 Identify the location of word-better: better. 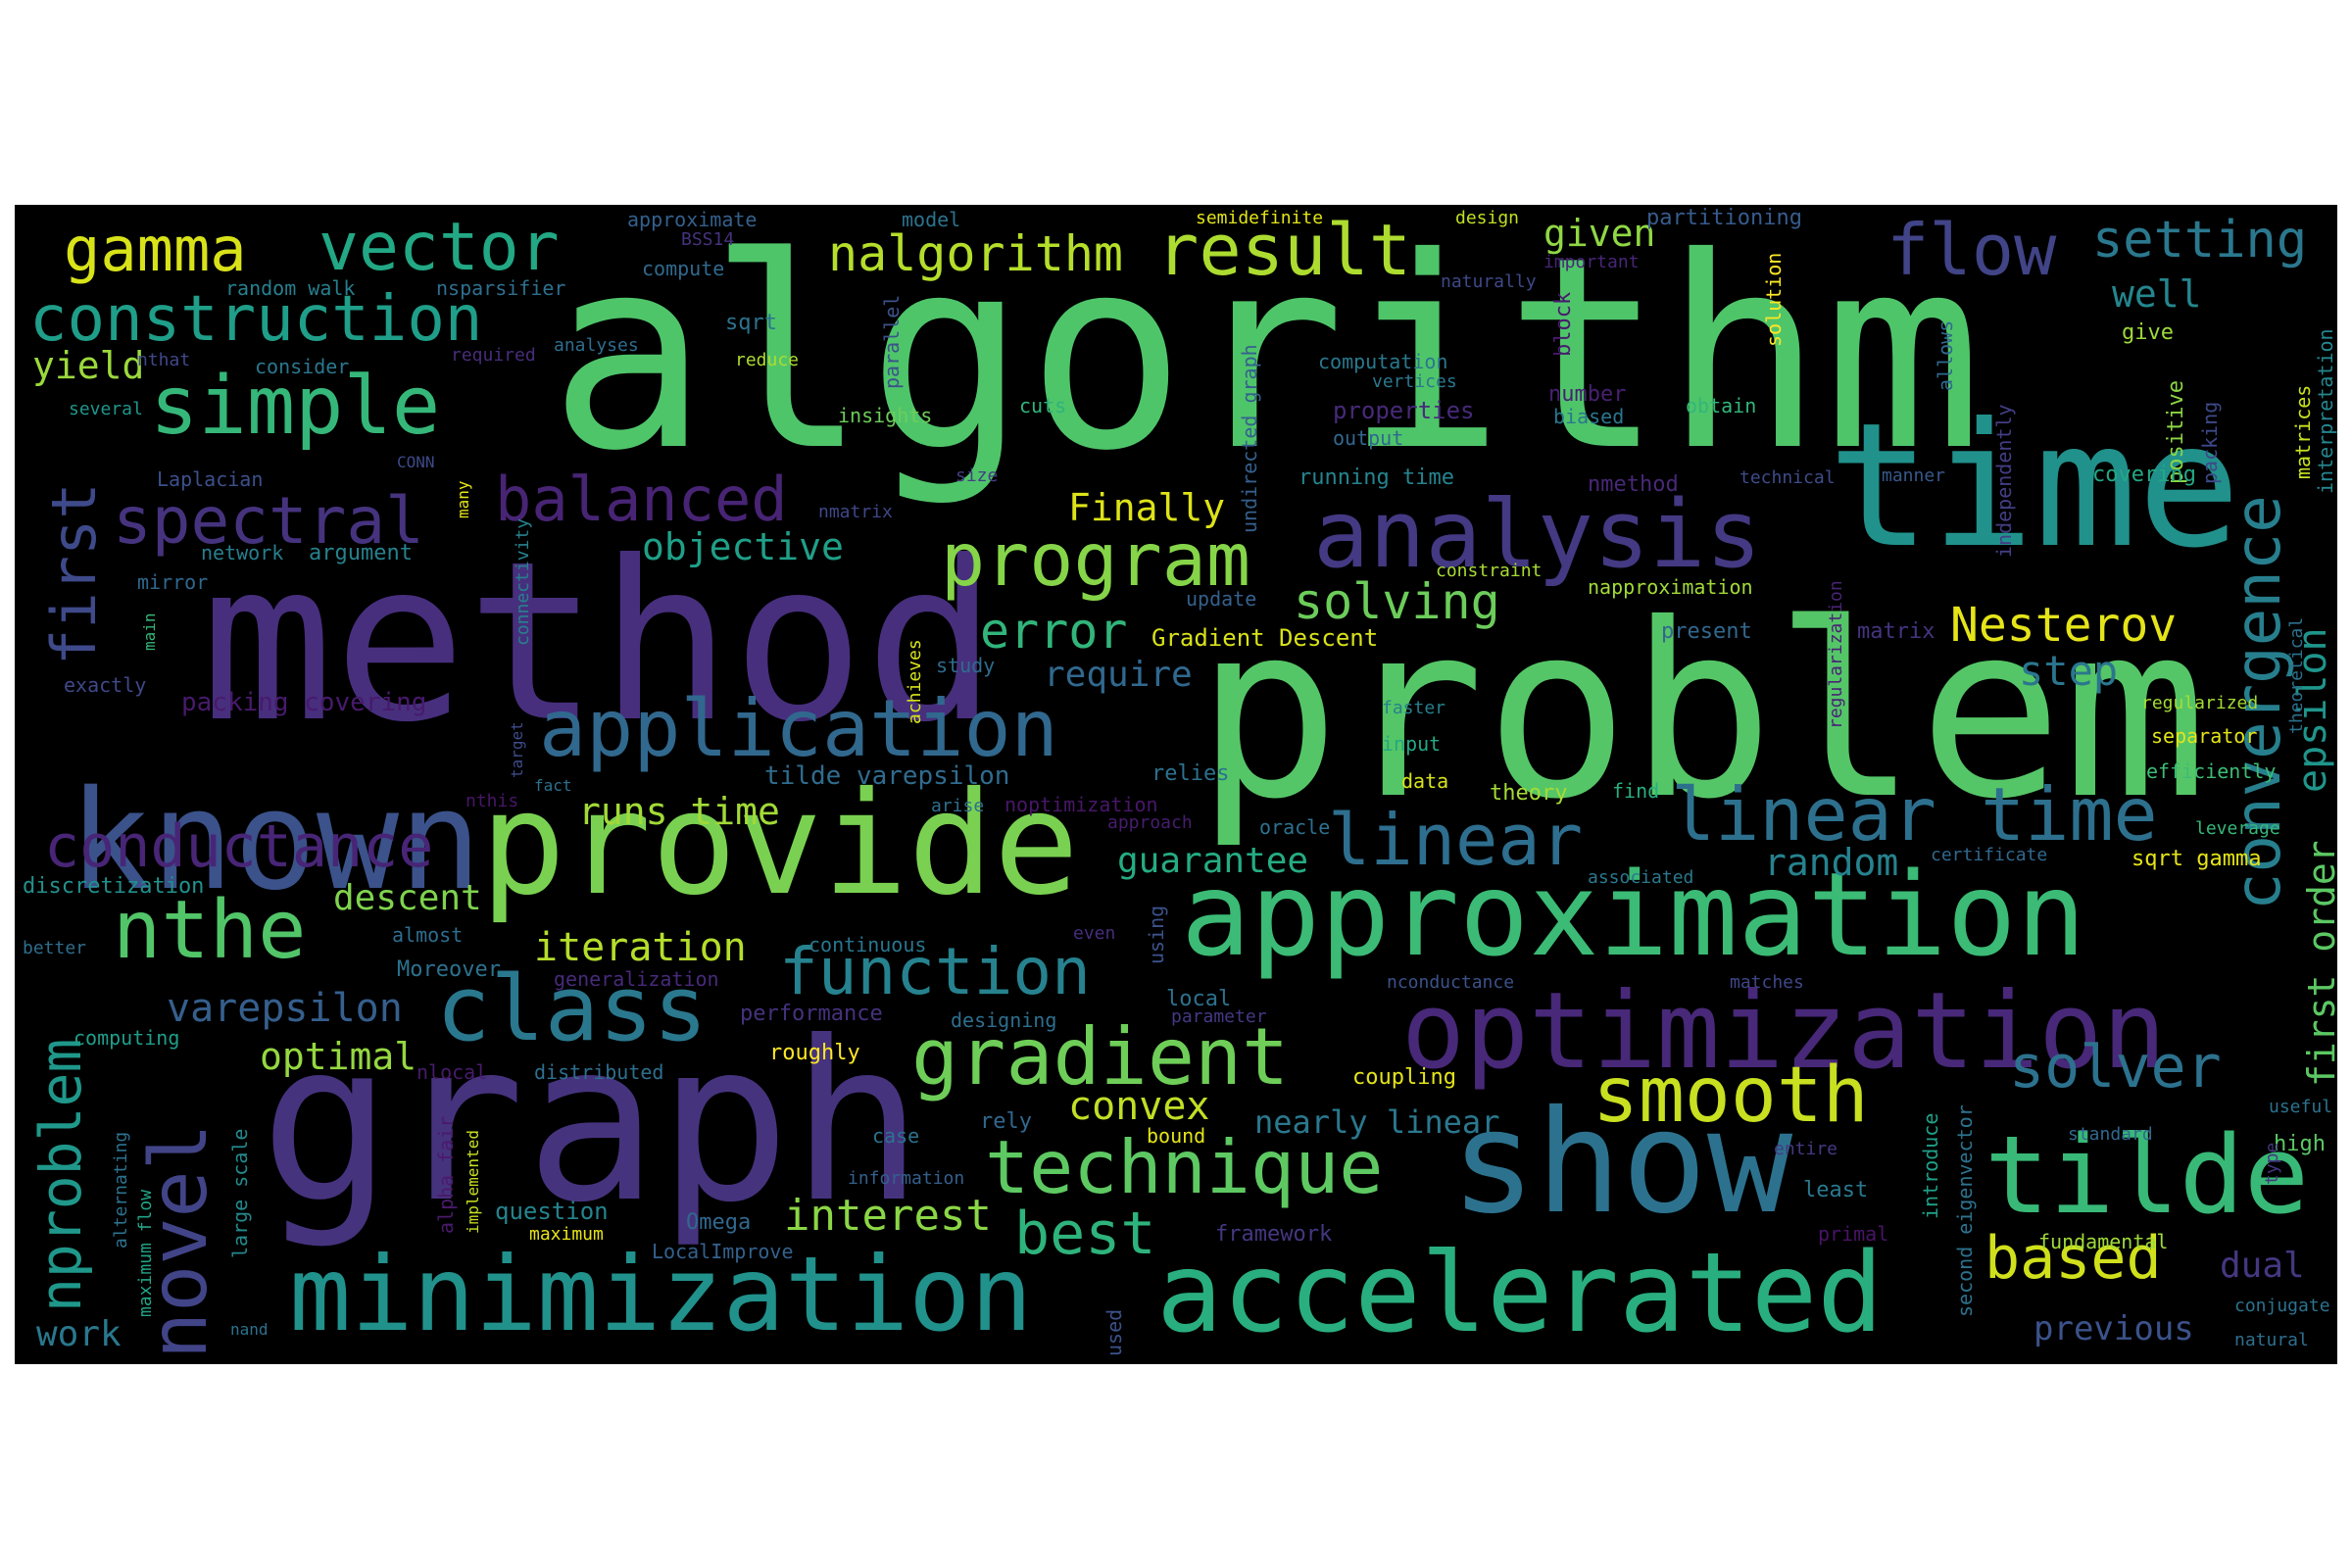
(55, 948).